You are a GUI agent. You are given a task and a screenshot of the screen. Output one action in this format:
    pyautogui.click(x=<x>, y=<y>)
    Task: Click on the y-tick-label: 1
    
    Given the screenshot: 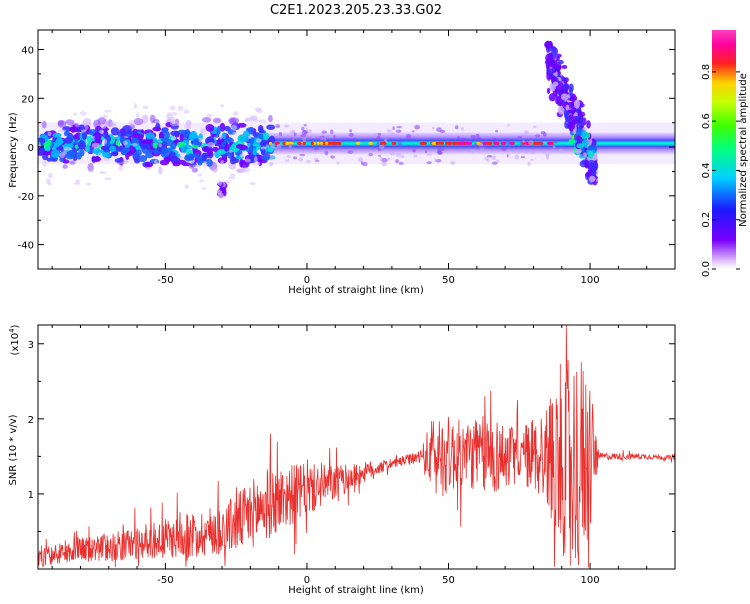 What is the action you would take?
    pyautogui.click(x=31, y=495)
    